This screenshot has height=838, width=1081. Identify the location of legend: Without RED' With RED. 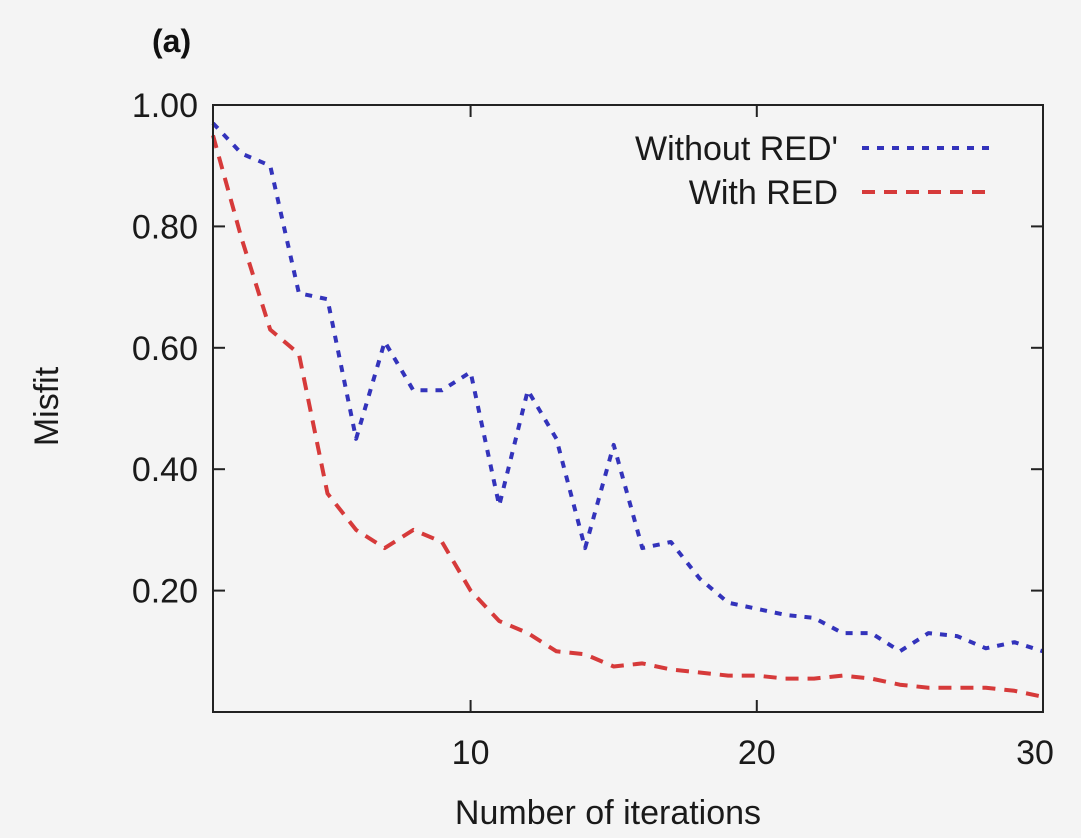
(812, 171).